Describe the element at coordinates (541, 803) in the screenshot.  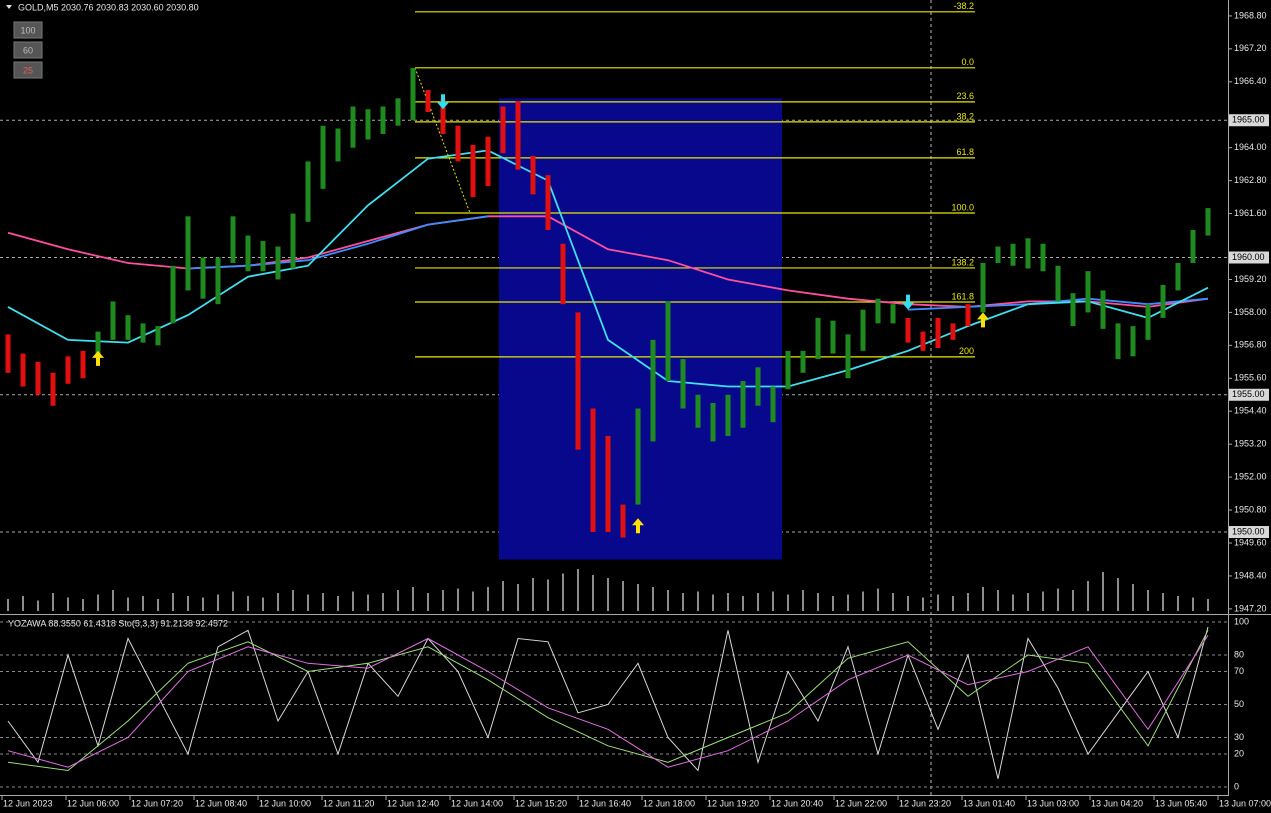
I see `x-tick-label: 12 Jun 15:20` at that location.